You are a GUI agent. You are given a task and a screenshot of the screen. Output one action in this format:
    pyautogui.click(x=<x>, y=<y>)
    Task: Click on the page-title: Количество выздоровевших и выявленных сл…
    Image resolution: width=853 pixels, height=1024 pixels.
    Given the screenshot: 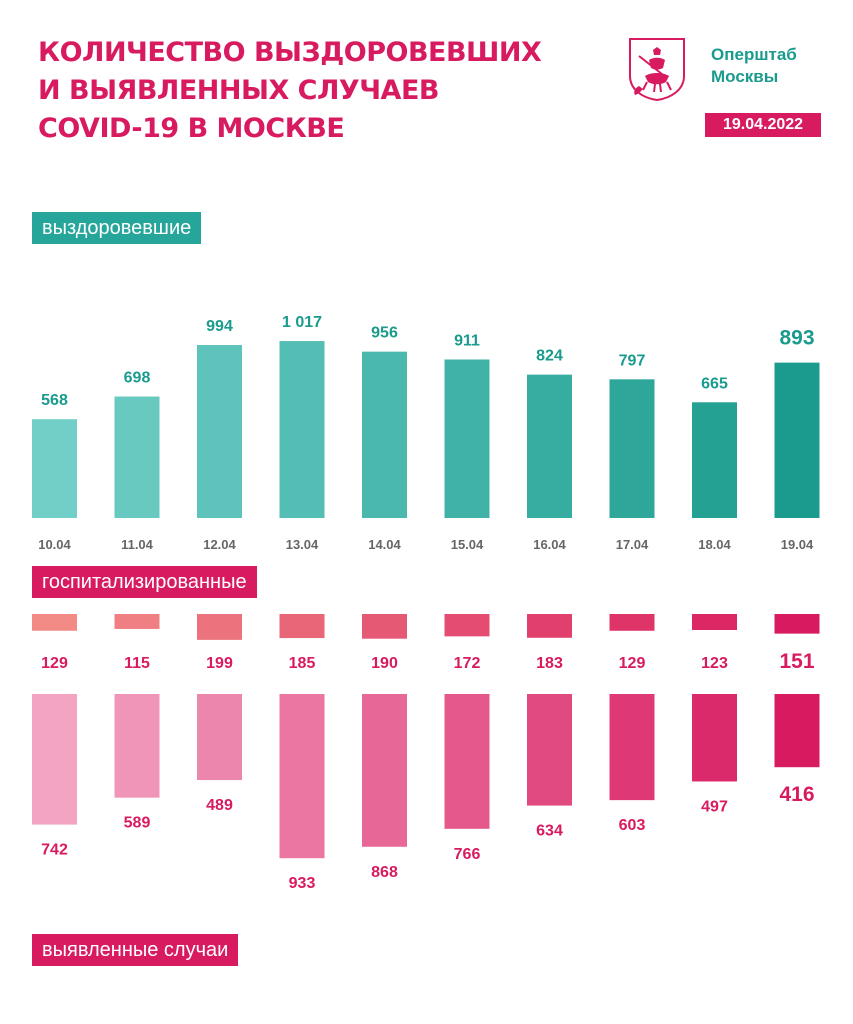 What is the action you would take?
    pyautogui.click(x=290, y=91)
    